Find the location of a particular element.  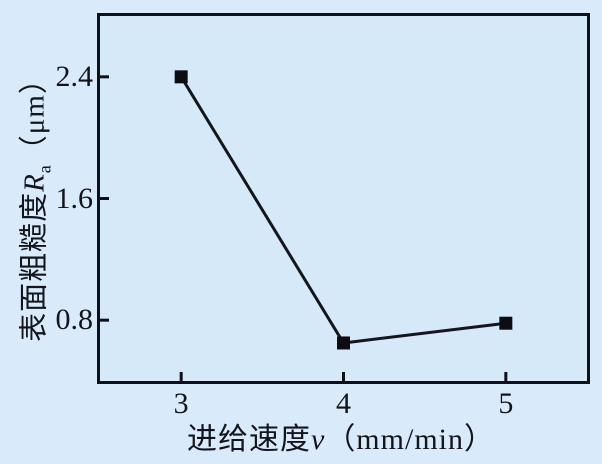

x-axis-label-text: 进给速度 is located at coordinates (248, 439).